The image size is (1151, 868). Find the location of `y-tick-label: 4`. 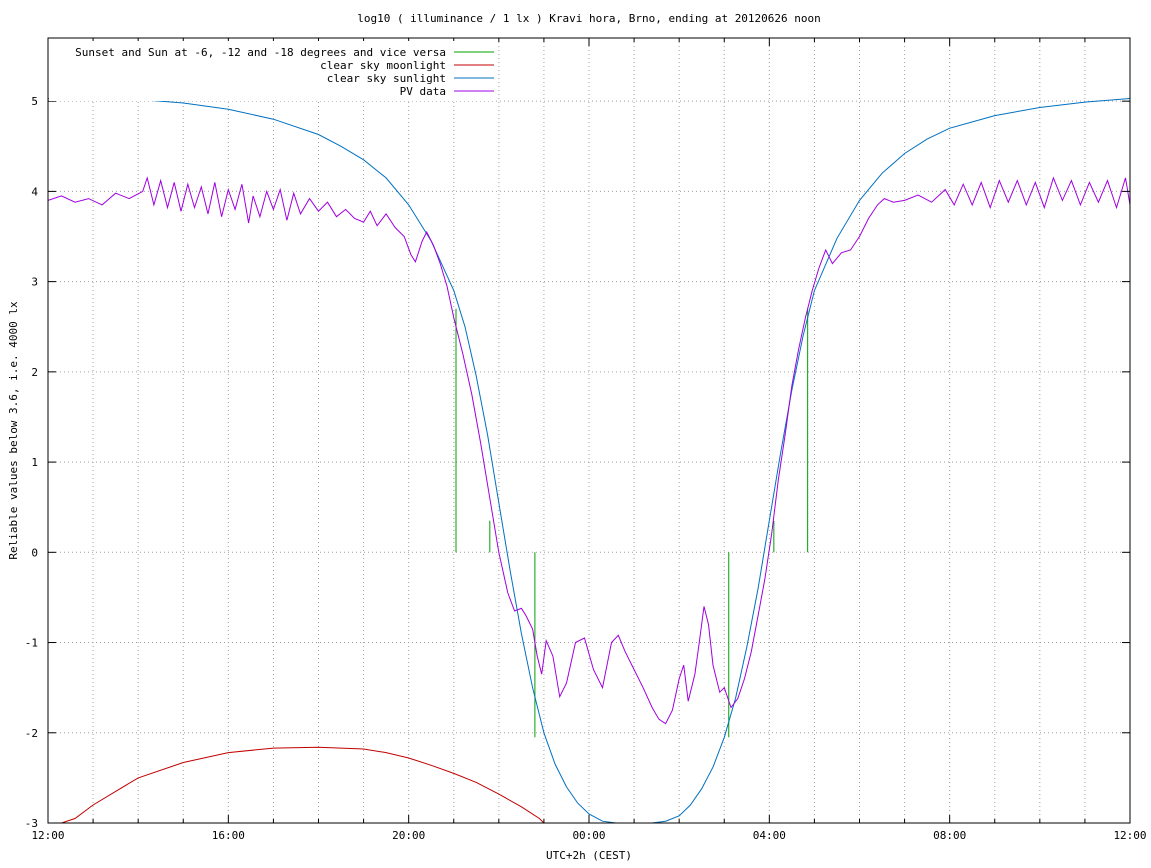

y-tick-label: 4 is located at coordinates (34, 191).